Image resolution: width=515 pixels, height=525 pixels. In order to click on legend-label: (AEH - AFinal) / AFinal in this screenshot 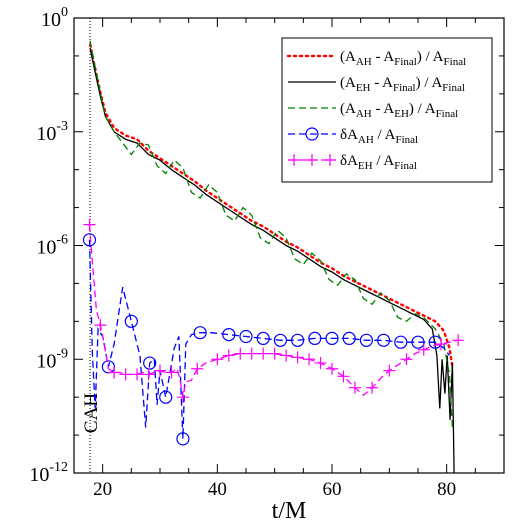, I will do `click(402, 84)`.